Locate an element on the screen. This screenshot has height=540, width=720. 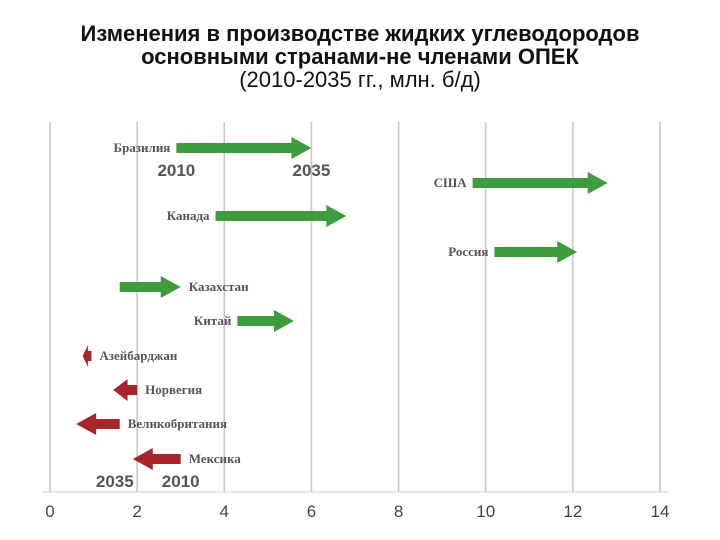
country-label: Казахстан is located at coordinates (219, 286).